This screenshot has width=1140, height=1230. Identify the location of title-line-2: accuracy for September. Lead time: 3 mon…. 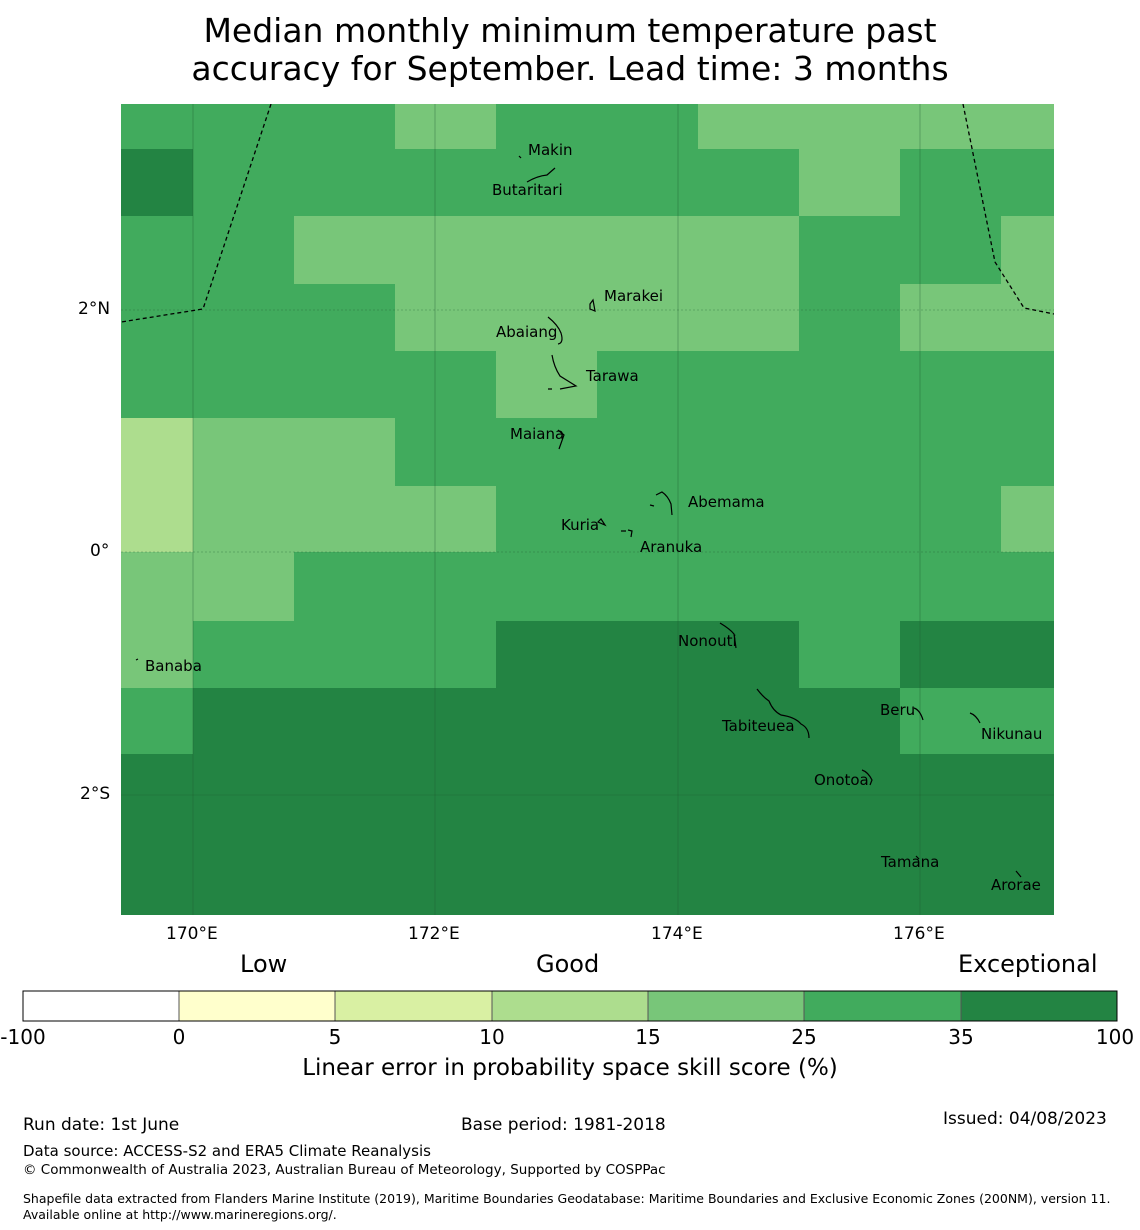
(570, 68).